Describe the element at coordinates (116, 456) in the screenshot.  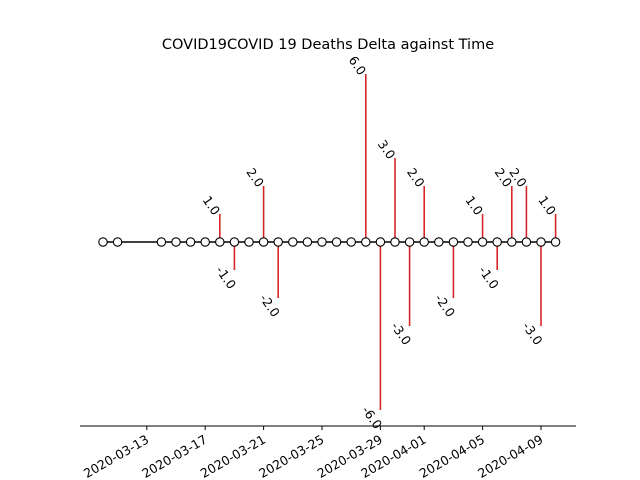
I see `x-tick-label-0: 2020-03-13` at that location.